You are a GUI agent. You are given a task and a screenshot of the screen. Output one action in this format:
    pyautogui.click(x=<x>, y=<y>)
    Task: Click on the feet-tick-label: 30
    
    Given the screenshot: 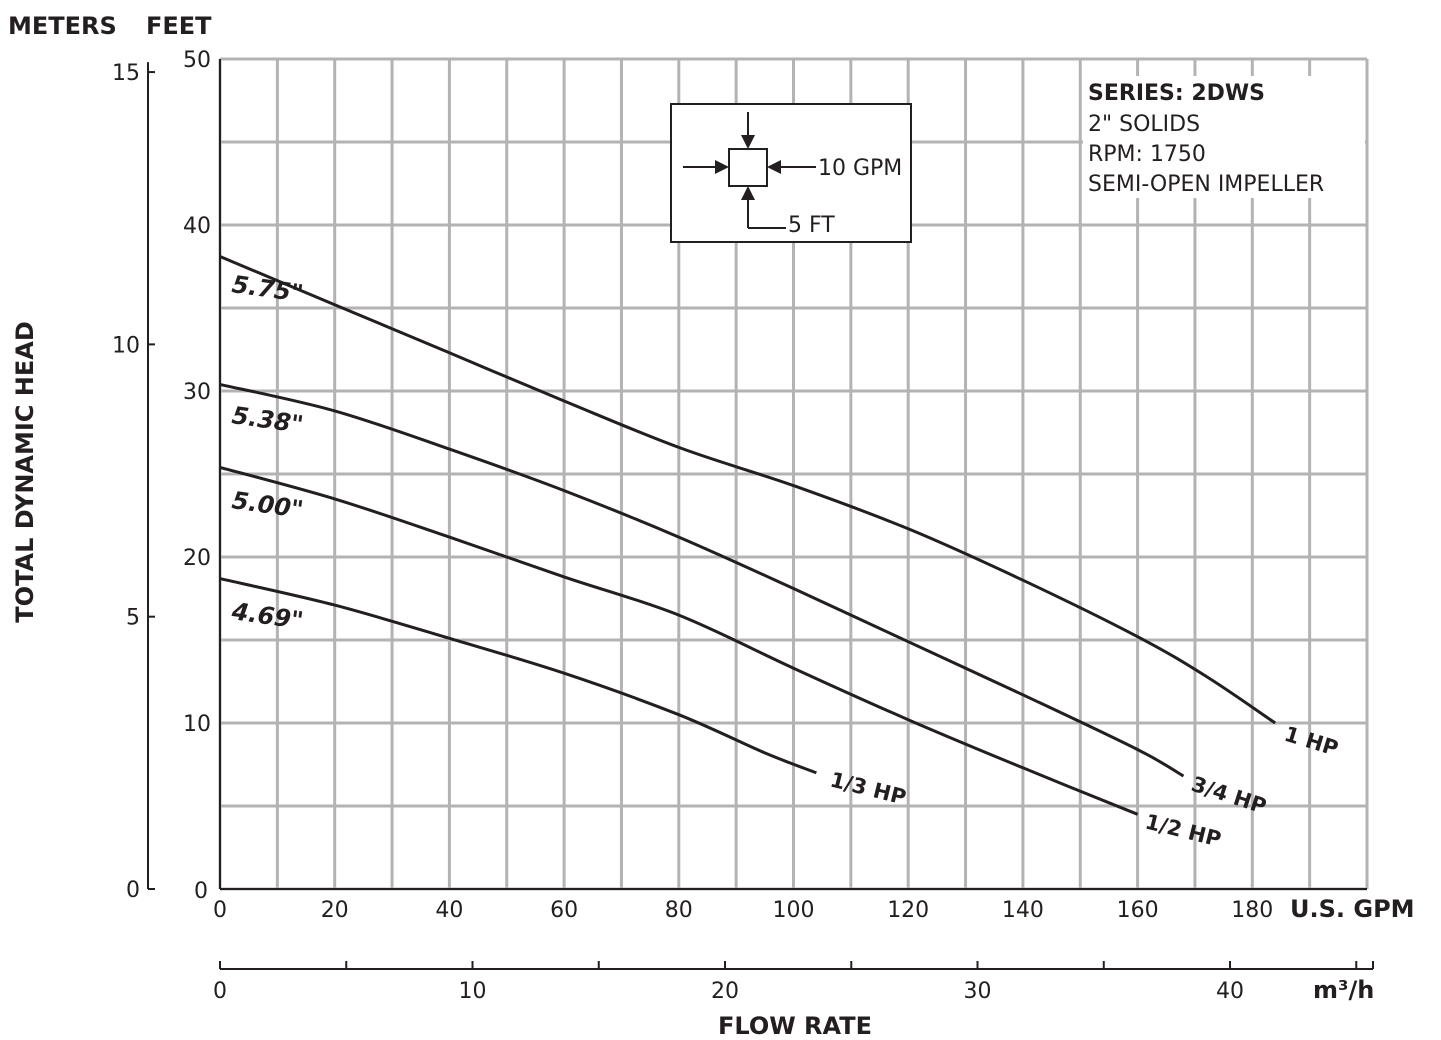 What is the action you would take?
    pyautogui.click(x=197, y=392)
    